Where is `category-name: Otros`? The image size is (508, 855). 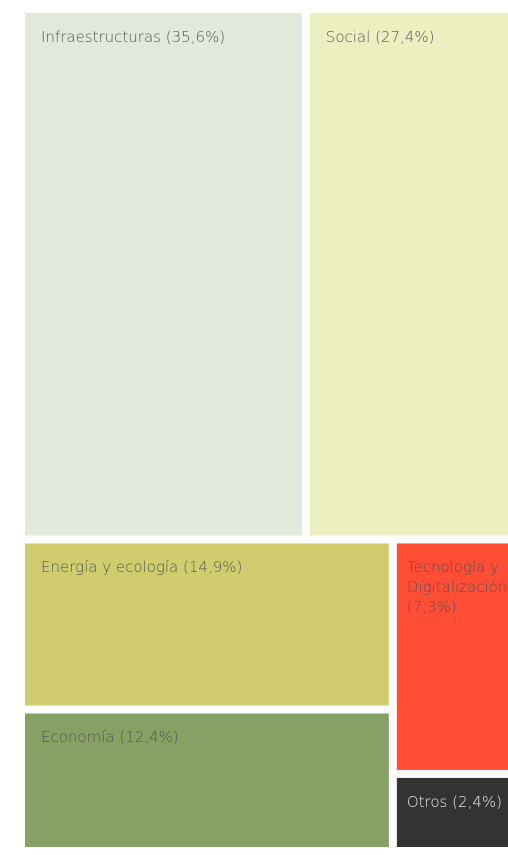
category-name: Otros is located at coordinates (427, 801).